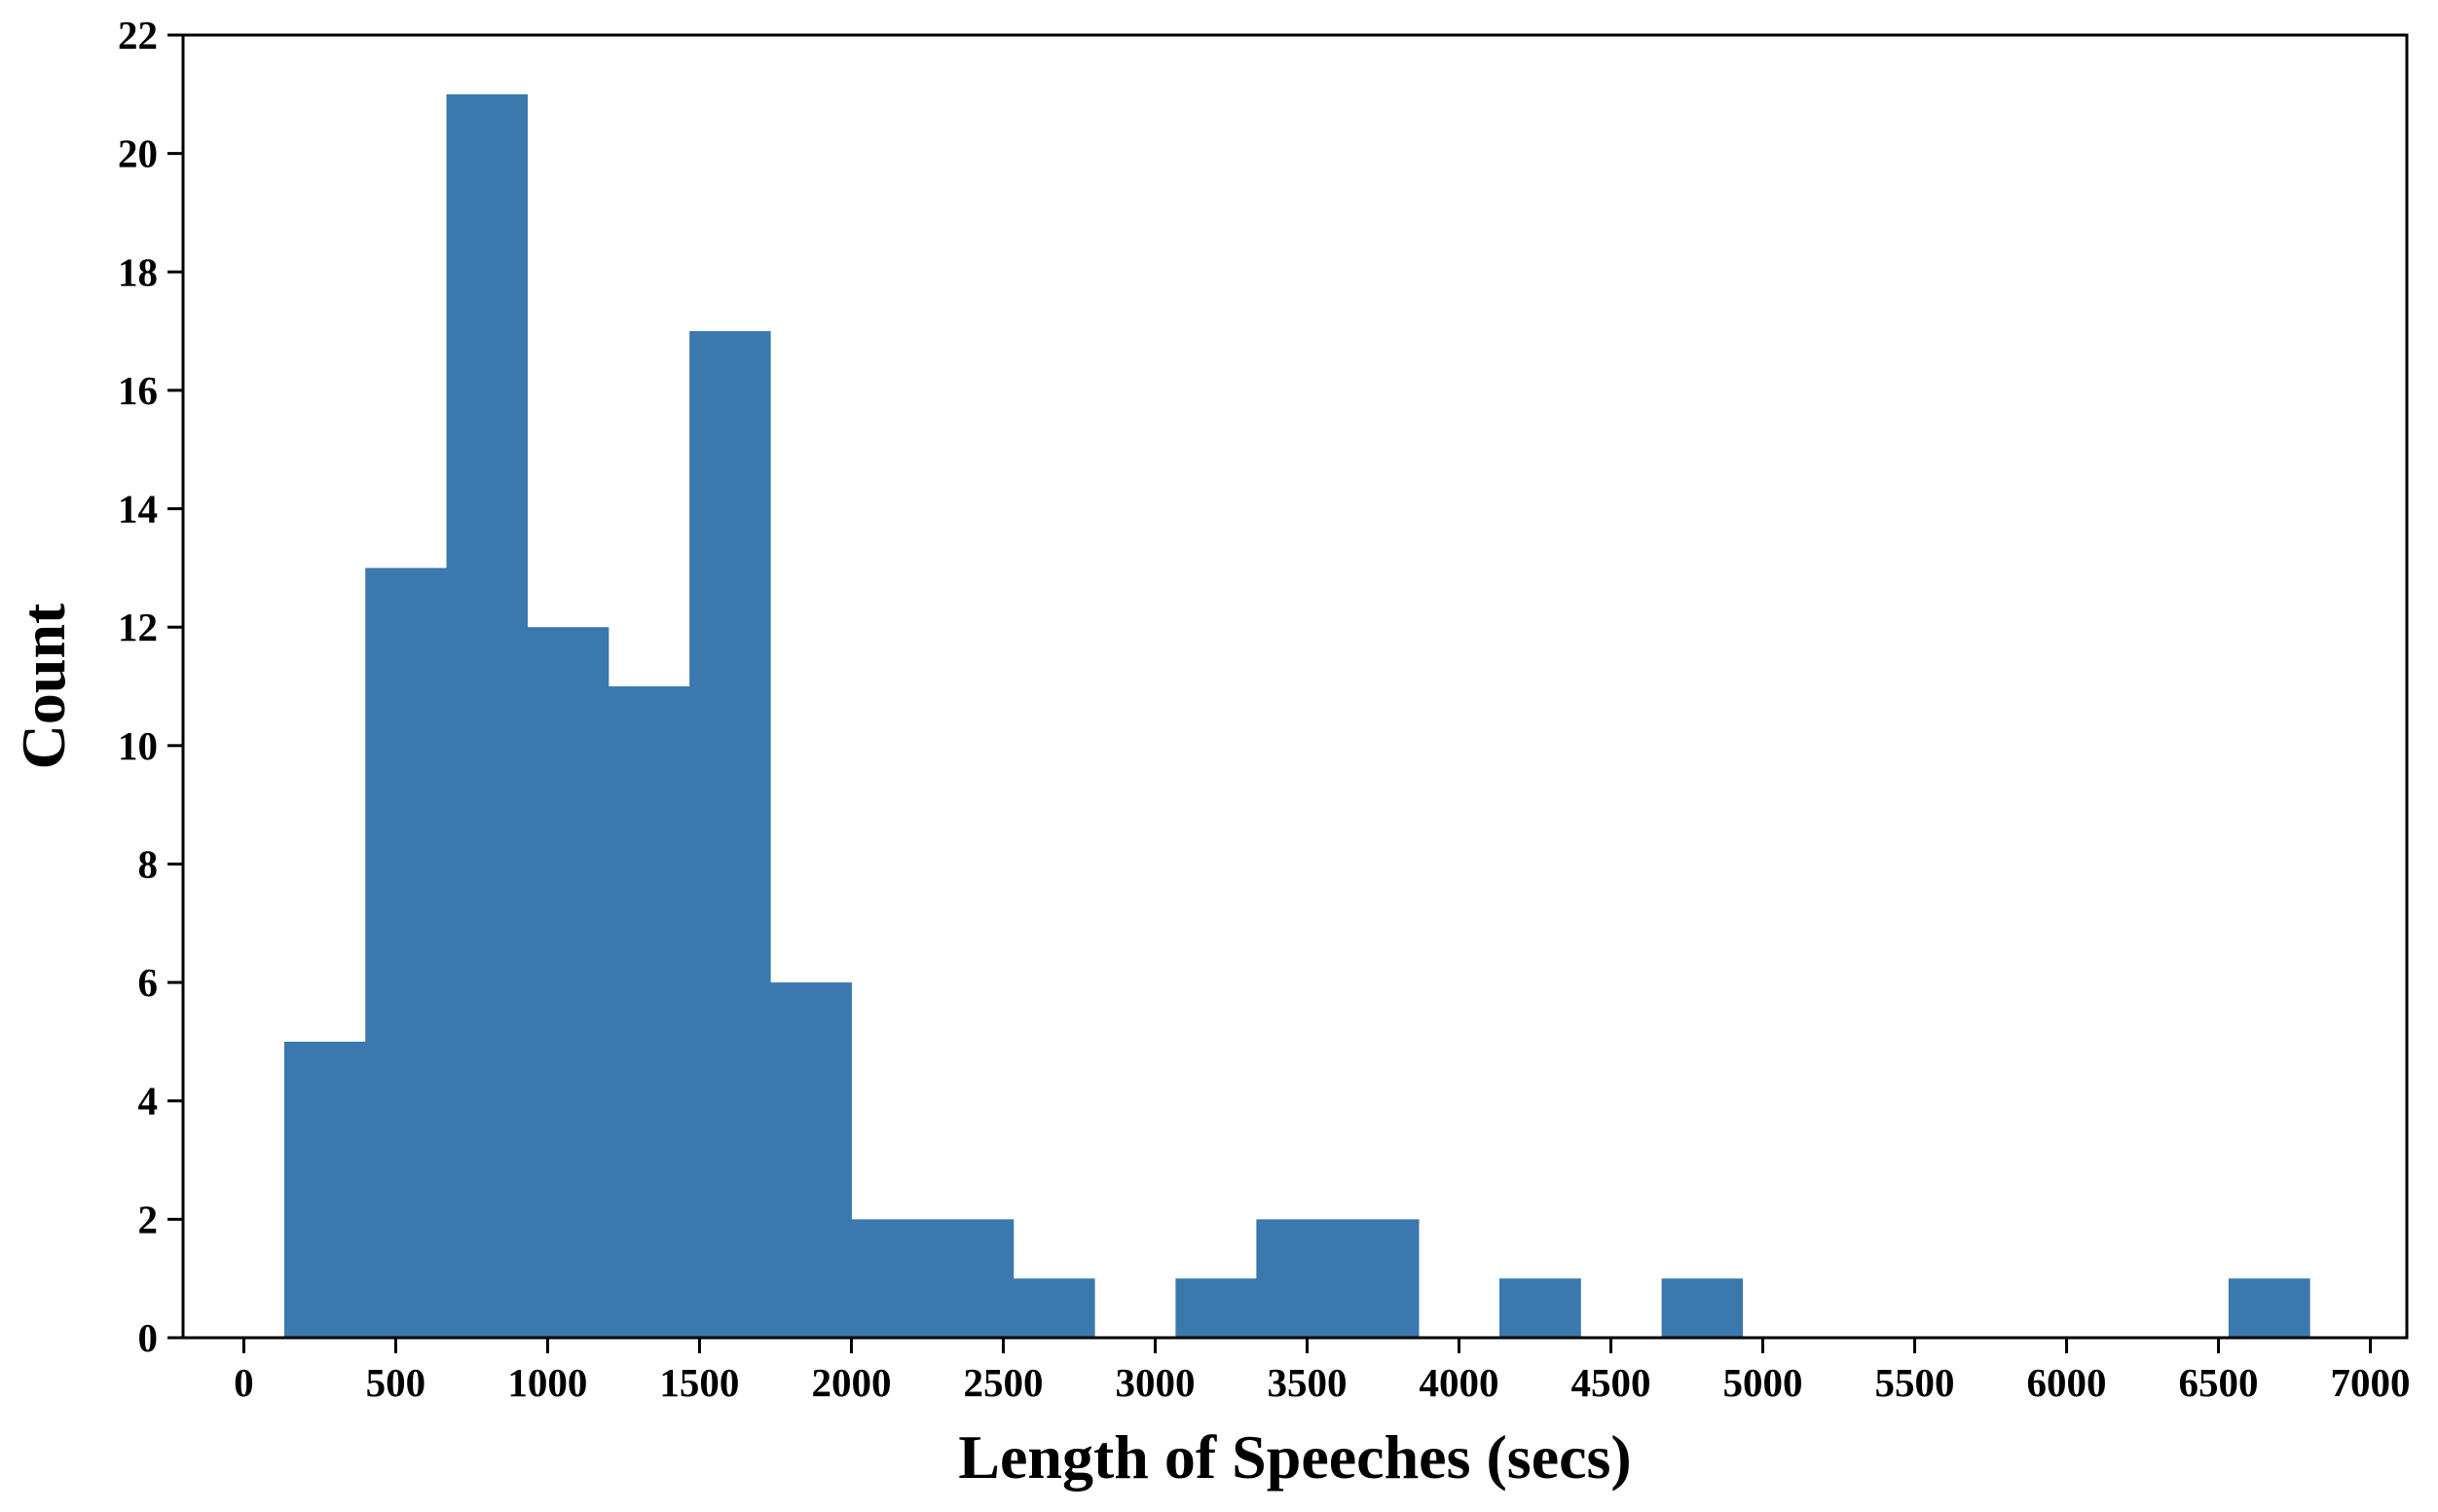 This screenshot has height=1512, width=2438. I want to click on x-tick-label: 0, so click(244, 1382).